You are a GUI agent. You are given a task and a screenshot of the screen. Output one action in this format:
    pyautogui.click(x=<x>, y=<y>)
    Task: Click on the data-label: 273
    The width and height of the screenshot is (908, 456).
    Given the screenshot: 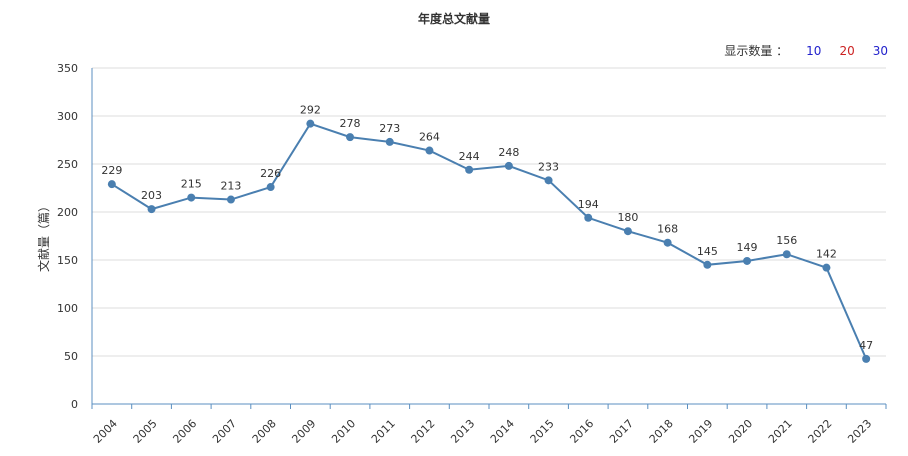 What is the action you would take?
    pyautogui.click(x=389, y=128)
    